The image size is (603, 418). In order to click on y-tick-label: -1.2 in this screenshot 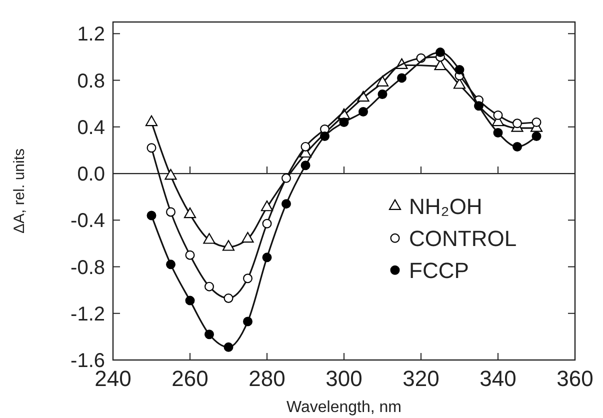, I will do `click(87, 314)`.